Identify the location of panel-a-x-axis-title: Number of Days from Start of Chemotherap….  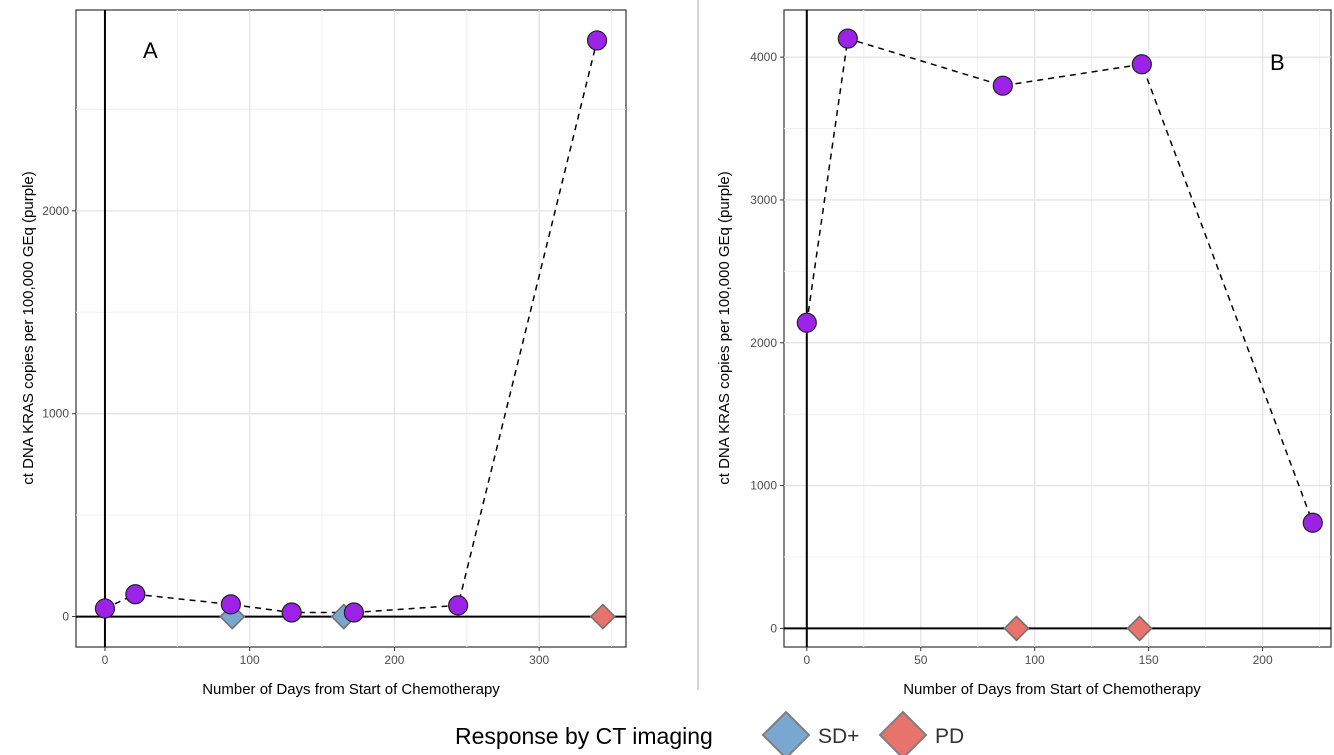
(351, 689).